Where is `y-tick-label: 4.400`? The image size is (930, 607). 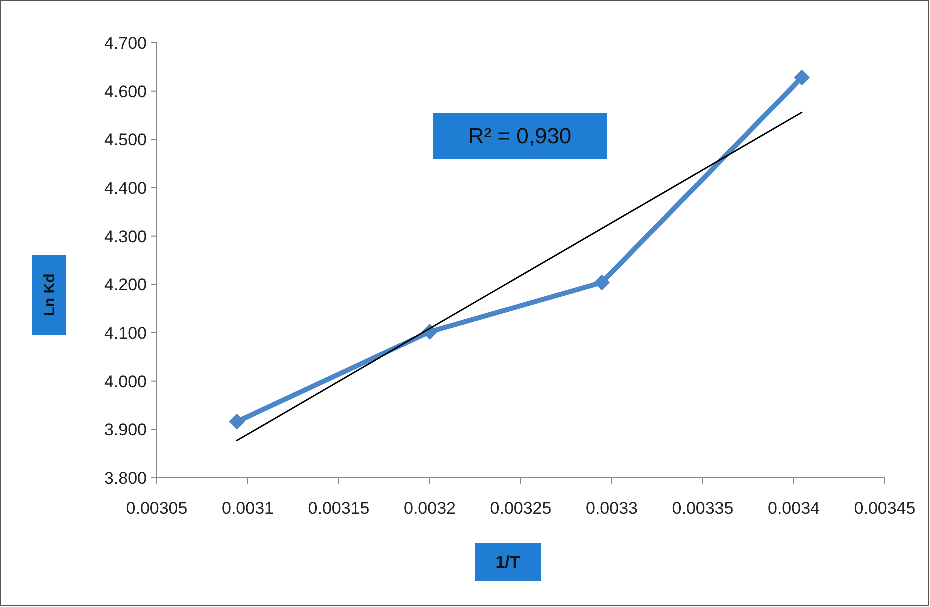
y-tick-label: 4.400 is located at coordinates (125, 188).